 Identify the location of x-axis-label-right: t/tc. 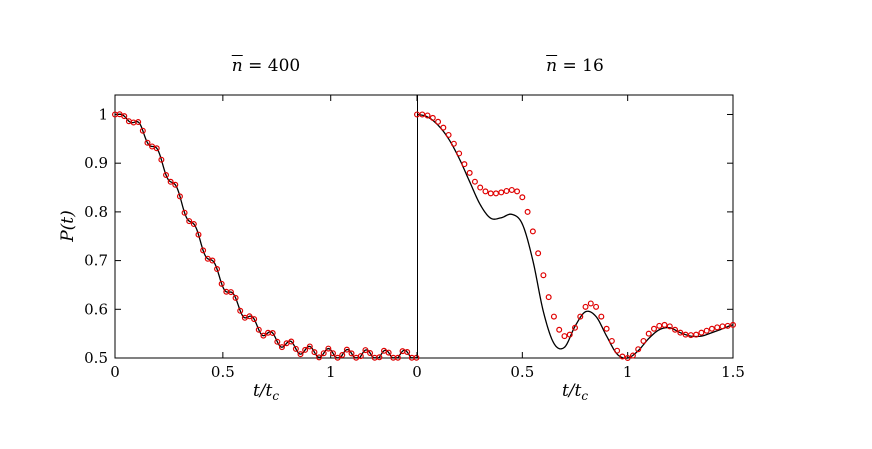
(575, 392).